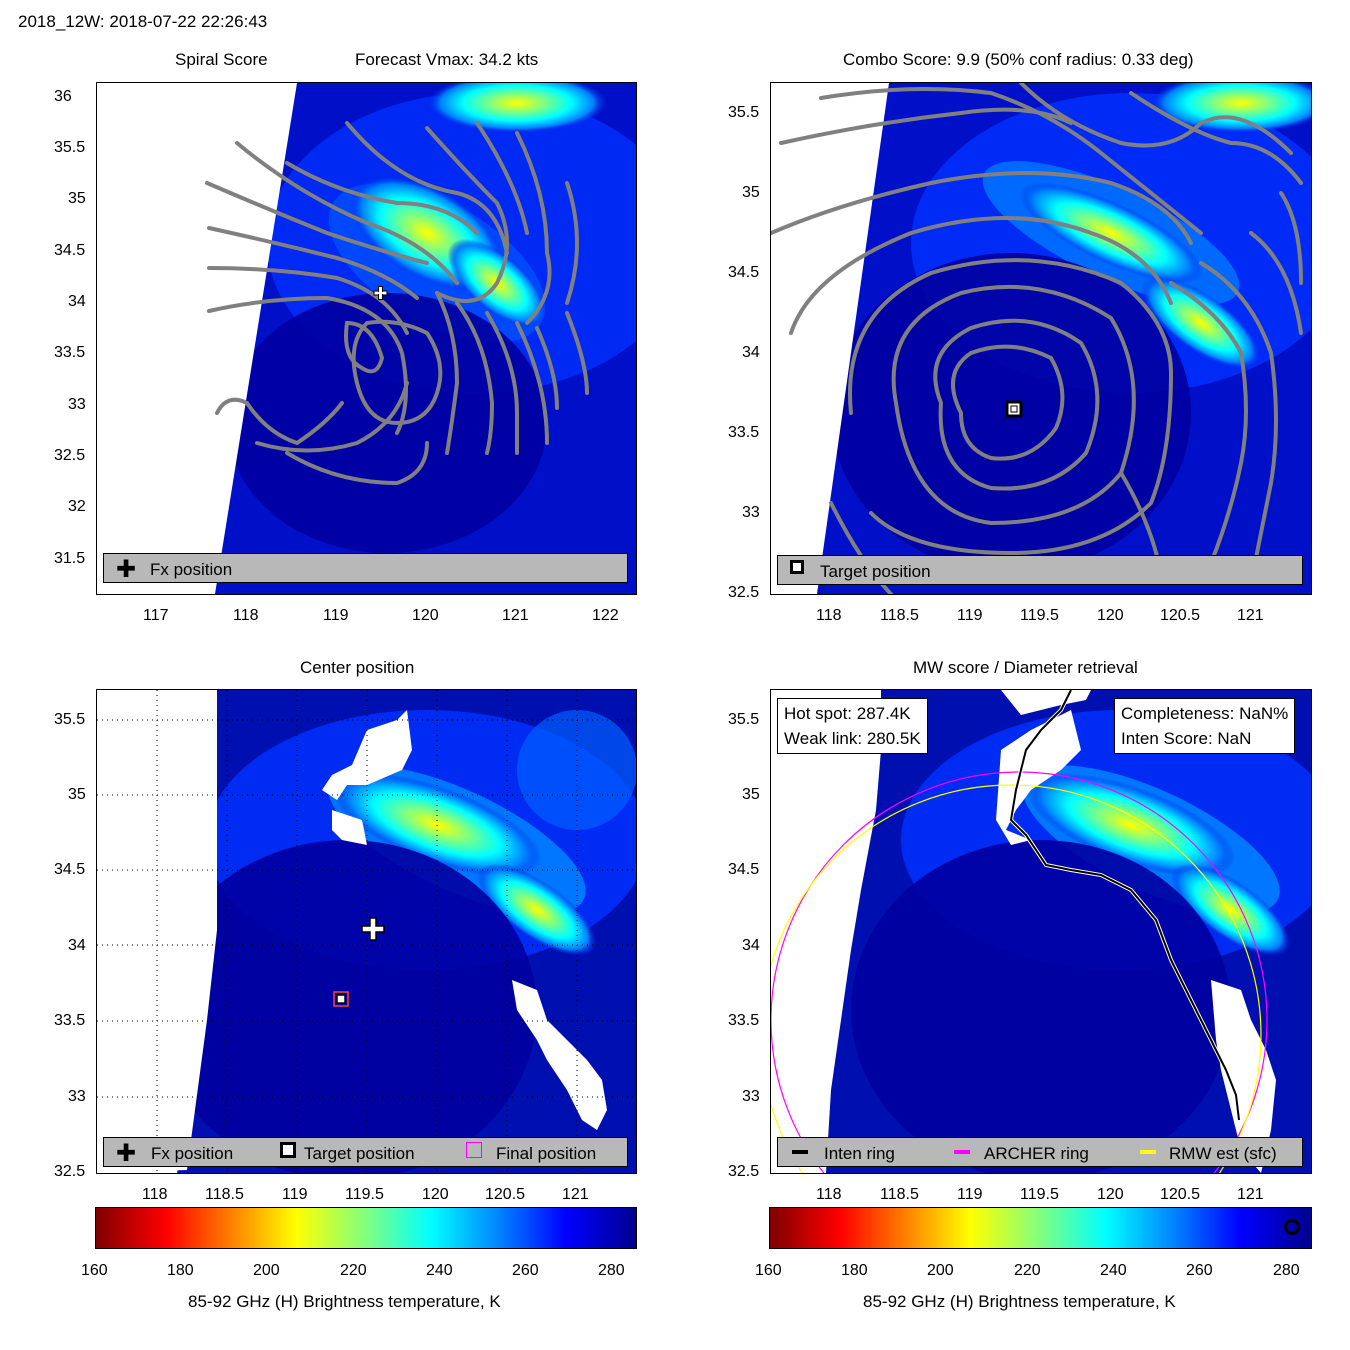 This screenshot has width=1350, height=1350. Describe the element at coordinates (1019, 1301) in the screenshot. I see `colorbar-right-label: 85-92 GHz (H) Brightness temperature, K` at that location.